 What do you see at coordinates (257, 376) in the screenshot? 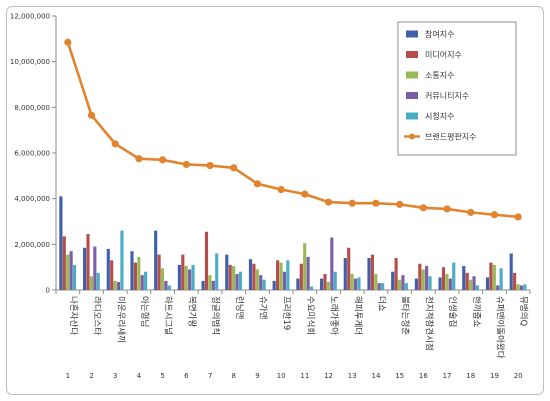
I see `x-index-label: 9` at bounding box center [257, 376].